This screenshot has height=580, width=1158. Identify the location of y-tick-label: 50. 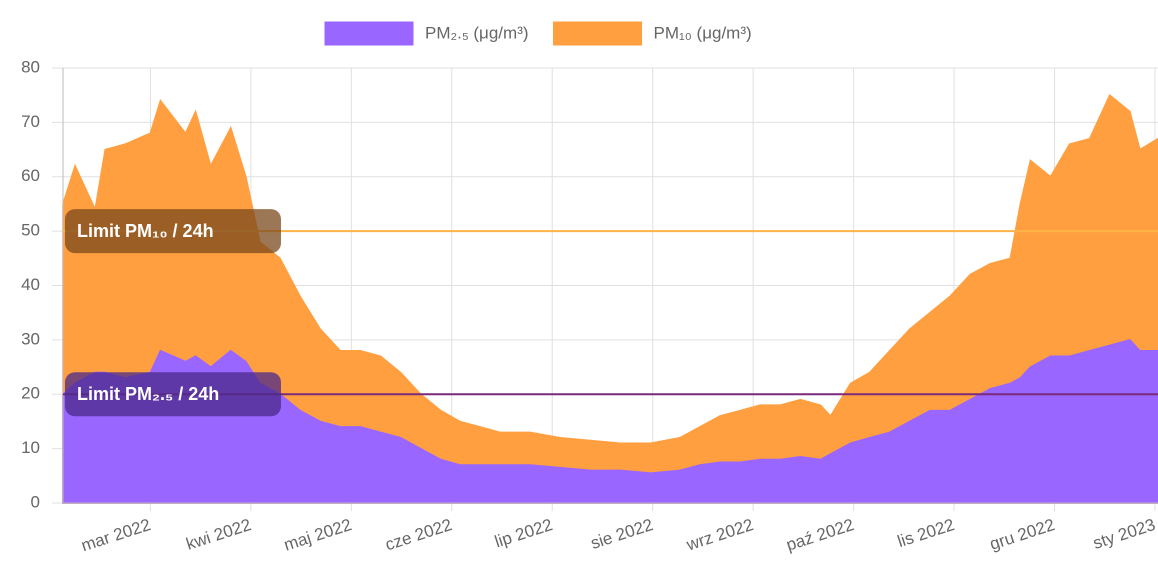
(30, 230).